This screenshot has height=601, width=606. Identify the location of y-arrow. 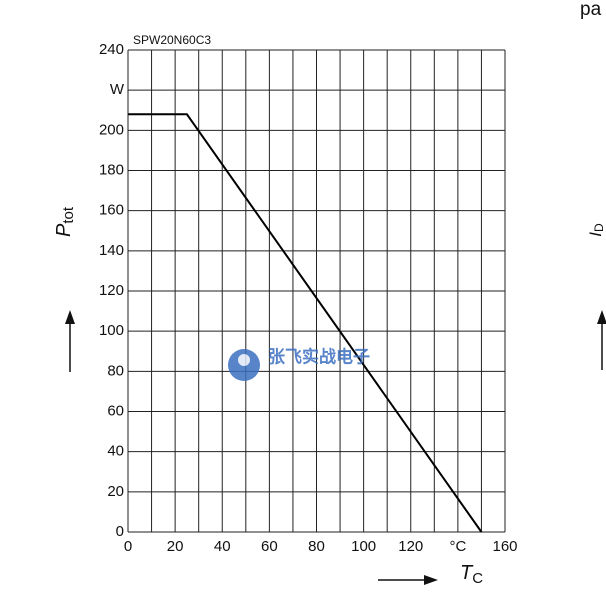
(70, 341).